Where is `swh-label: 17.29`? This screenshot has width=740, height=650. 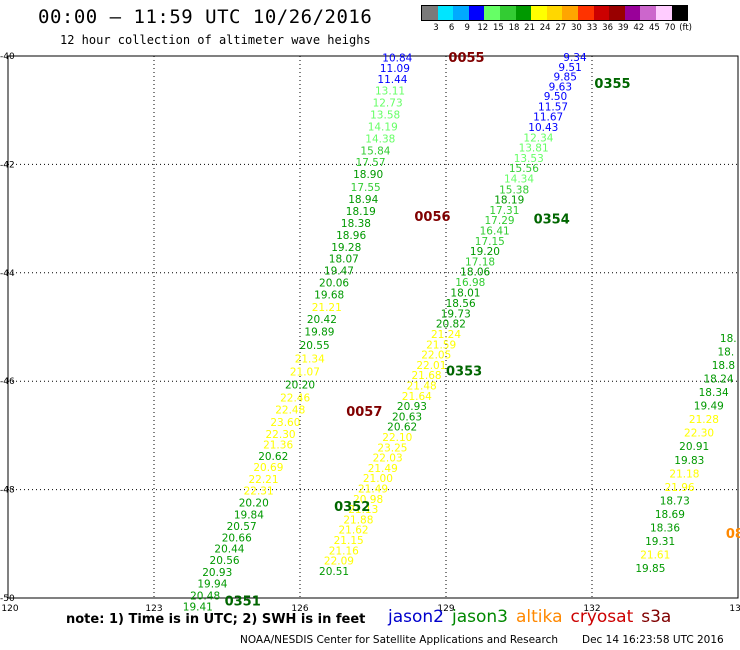
swh-label: 17.29 is located at coordinates (500, 221).